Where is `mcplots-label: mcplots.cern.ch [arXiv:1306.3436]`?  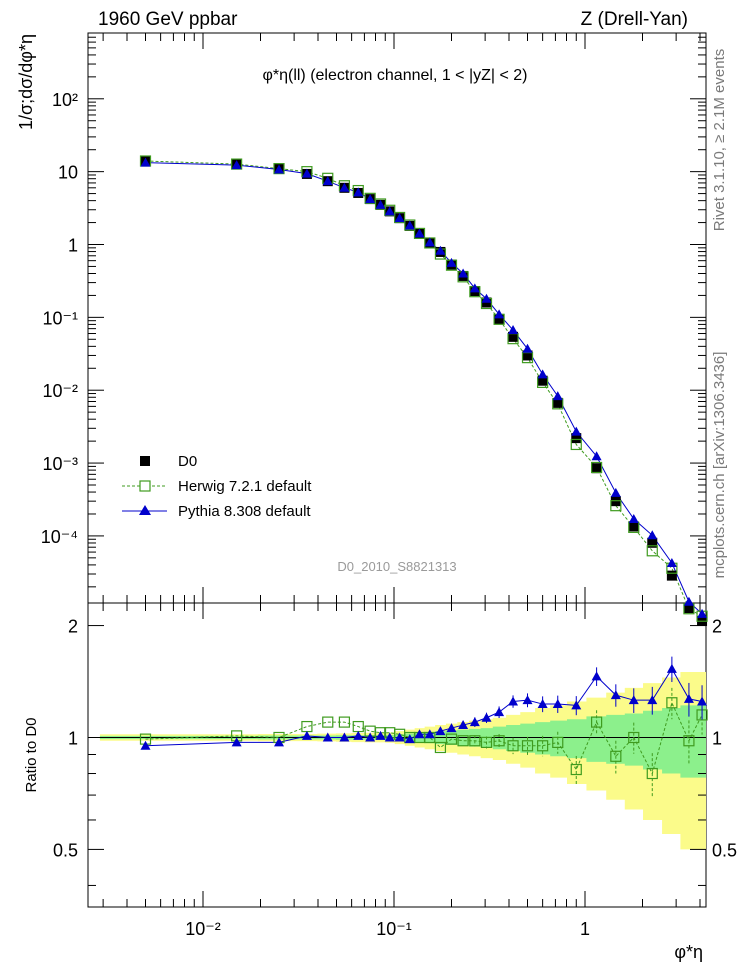
mcplots-label: mcplots.cern.ch [arXiv:1306.3436] is located at coordinates (719, 465).